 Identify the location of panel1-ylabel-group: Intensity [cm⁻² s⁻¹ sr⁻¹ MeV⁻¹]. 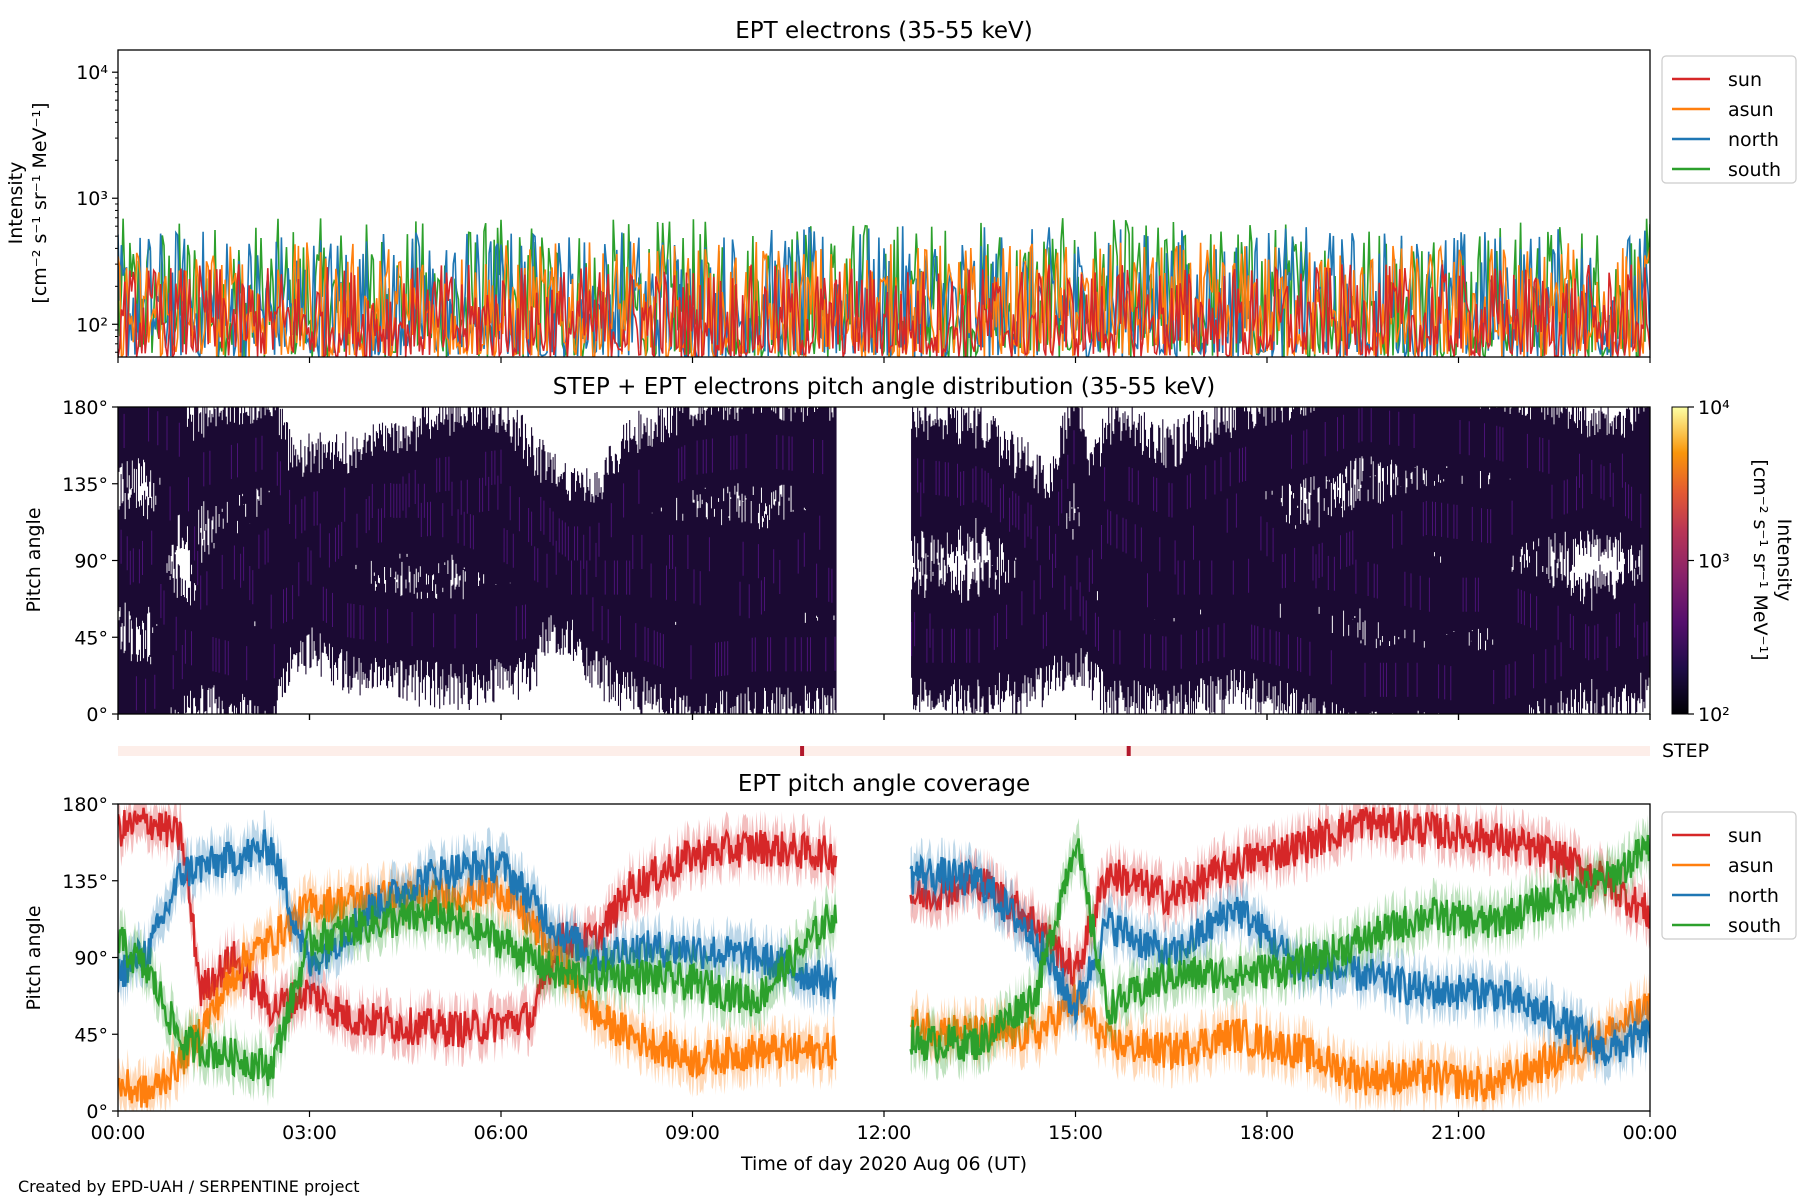
(28, 202).